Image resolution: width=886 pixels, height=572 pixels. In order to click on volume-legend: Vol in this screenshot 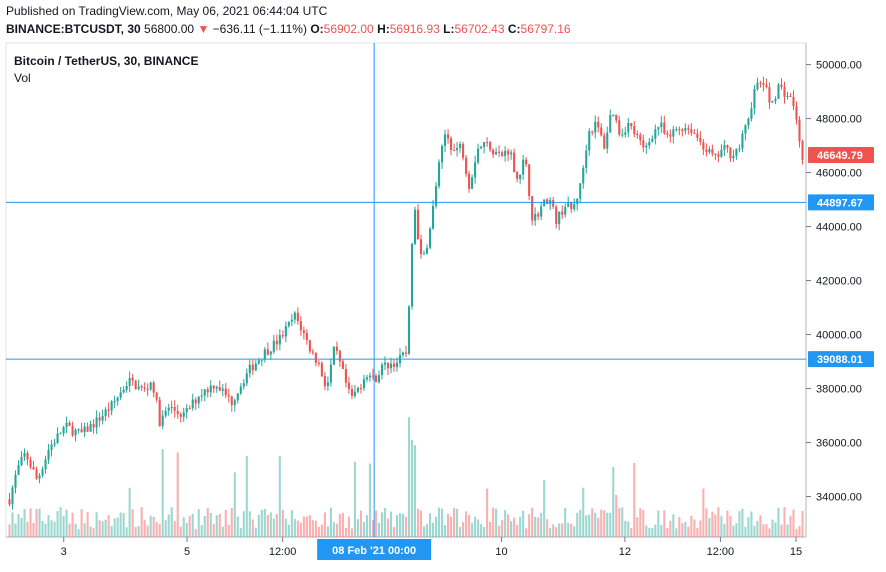, I will do `click(22, 78)`.